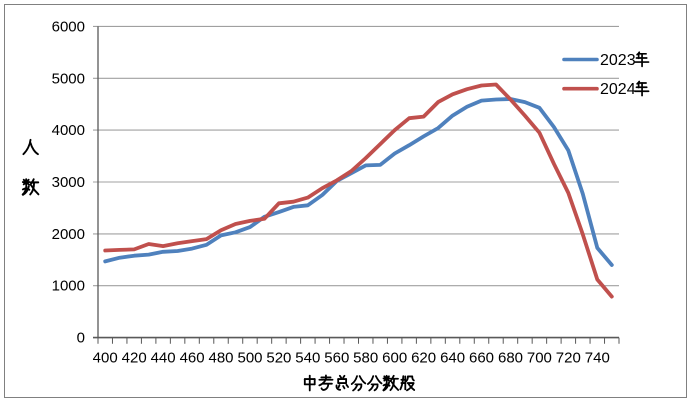 The image size is (700, 418). Describe the element at coordinates (220, 357) in the screenshot. I see `svg-text: 480` at that location.